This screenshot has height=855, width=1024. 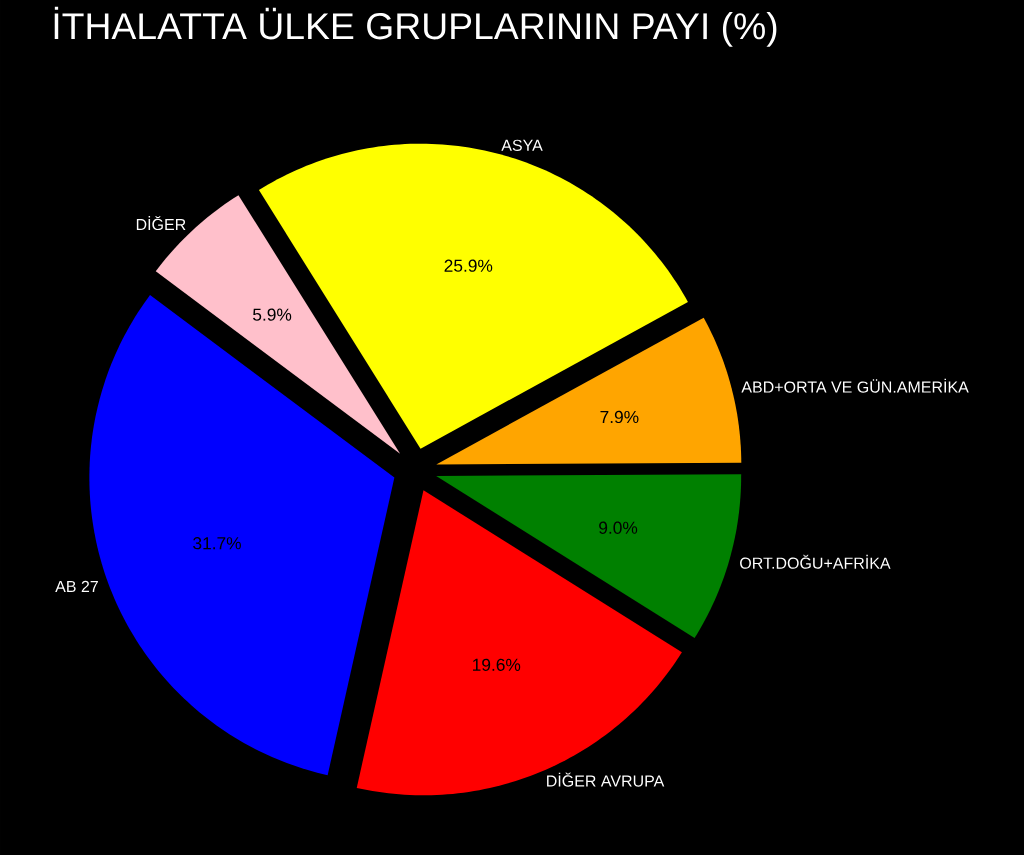 What do you see at coordinates (619, 417) in the screenshot?
I see `data-label: 7.9%` at bounding box center [619, 417].